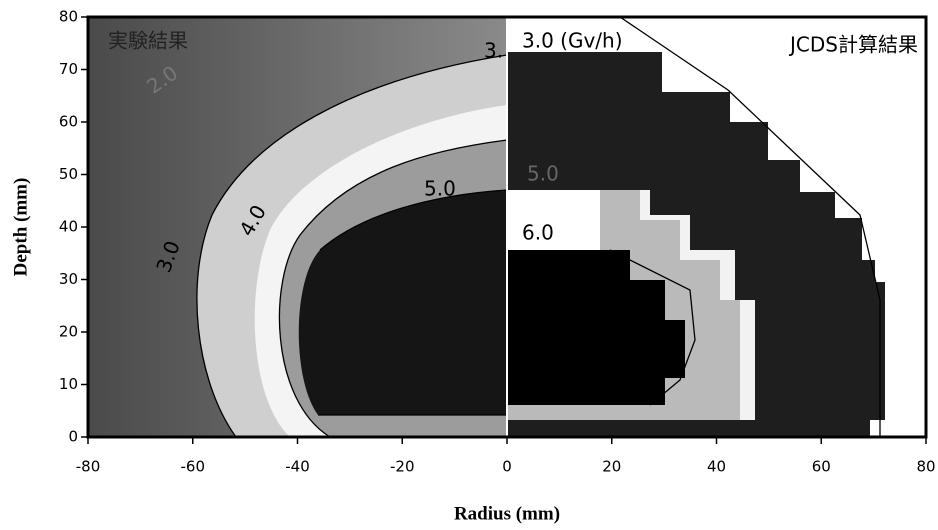 The width and height of the screenshot is (938, 530). I want to click on y-tick-label: 30, so click(68, 279).